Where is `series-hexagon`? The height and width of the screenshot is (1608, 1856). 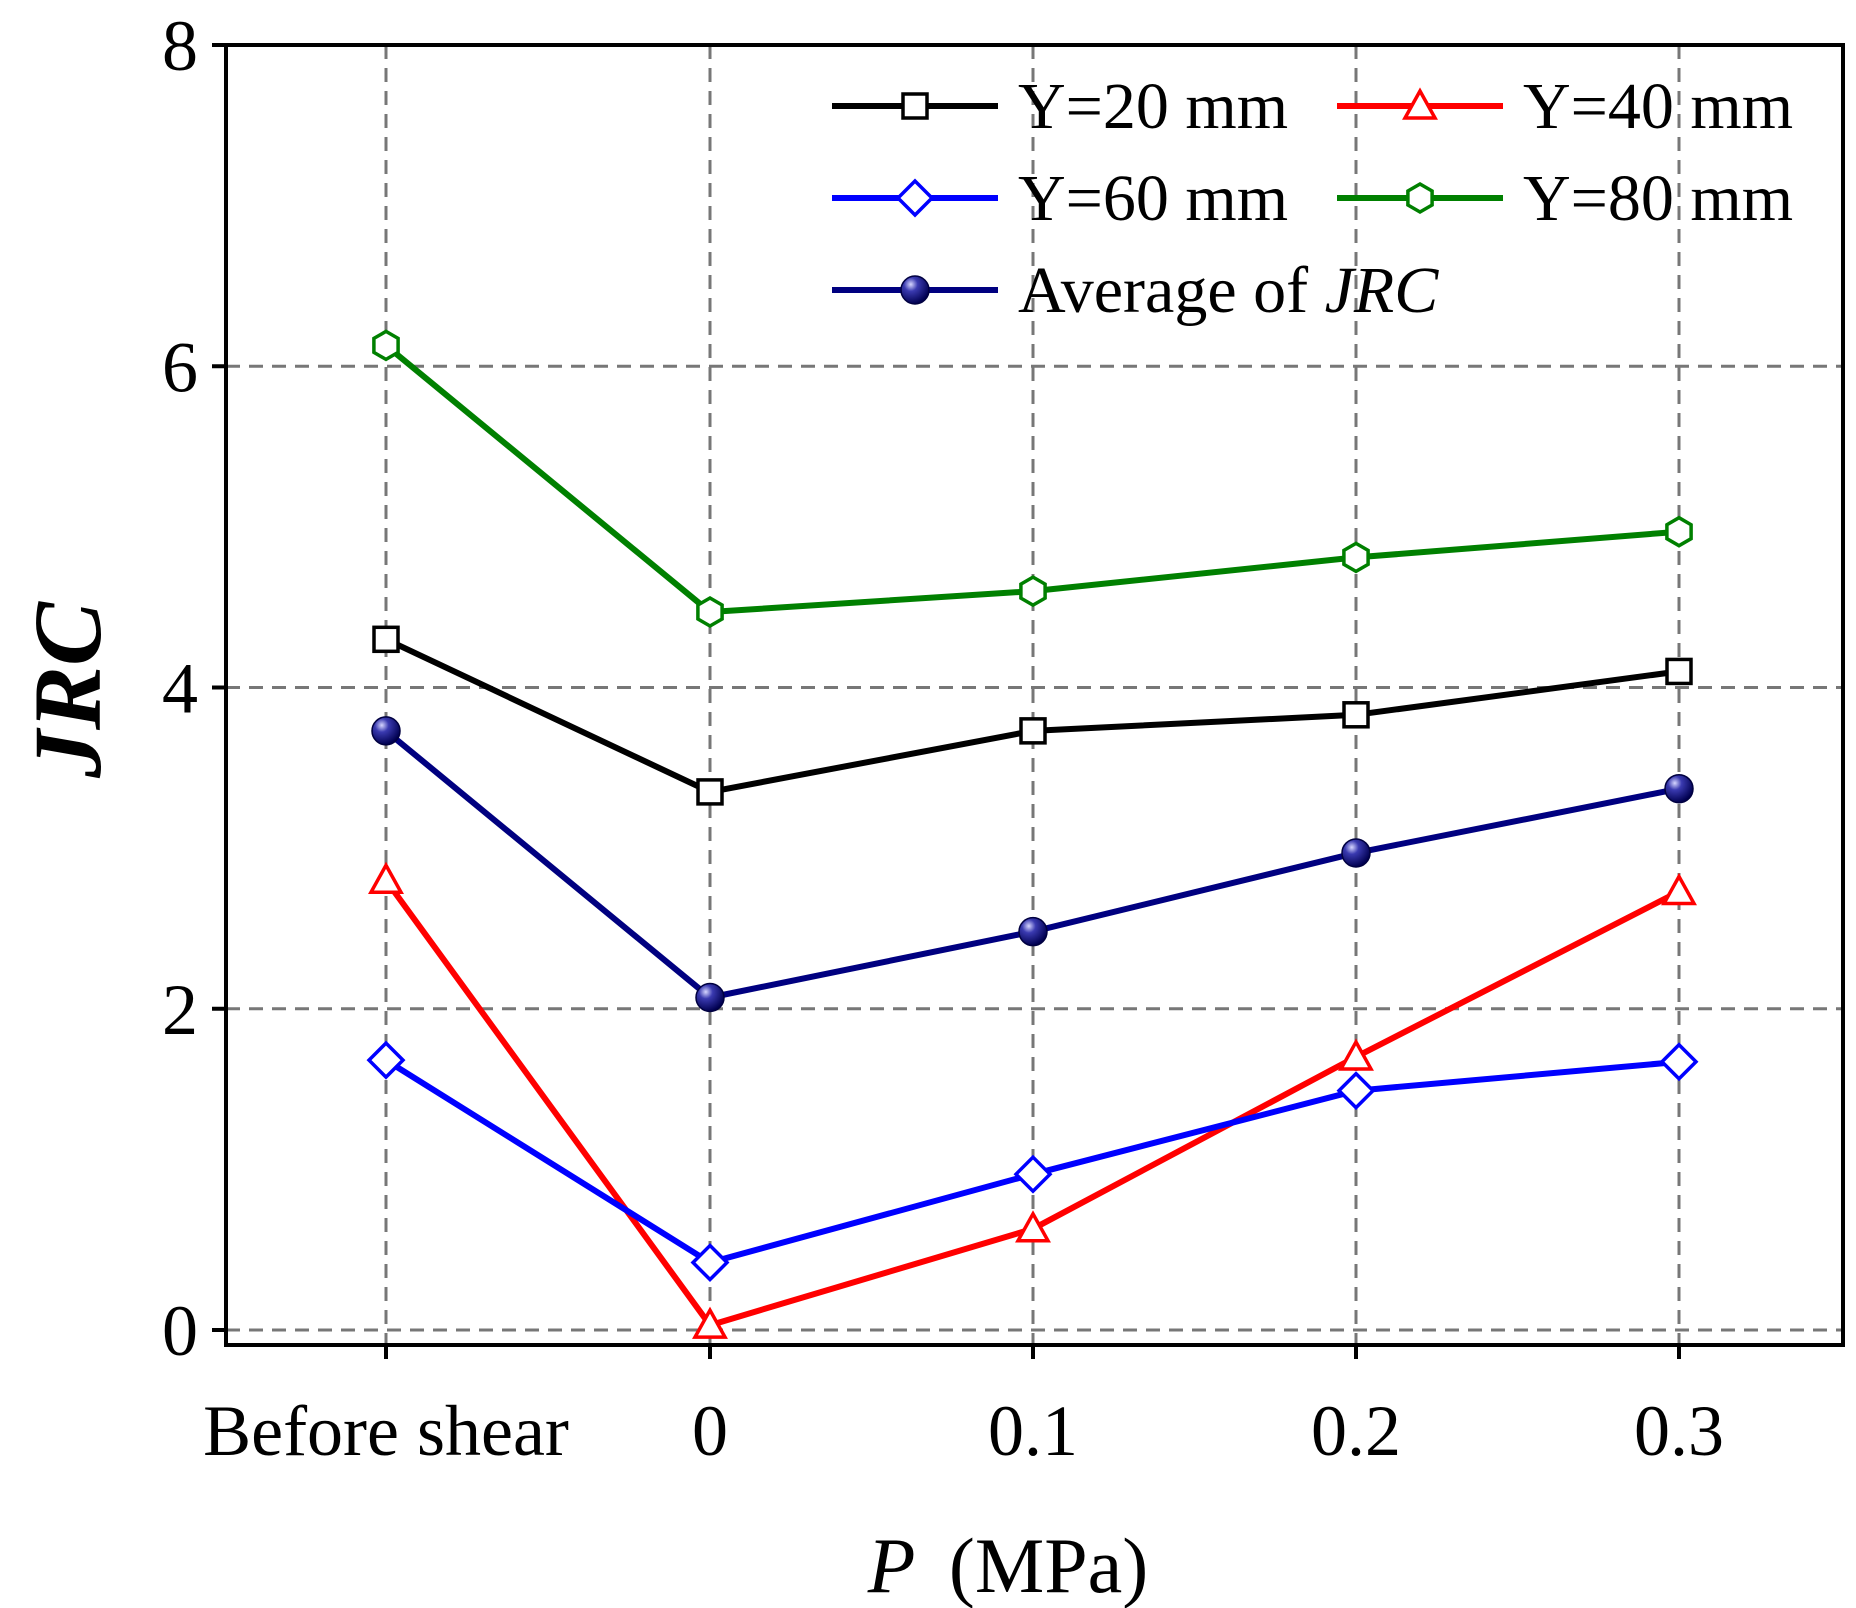 series-hexagon is located at coordinates (1032, 479).